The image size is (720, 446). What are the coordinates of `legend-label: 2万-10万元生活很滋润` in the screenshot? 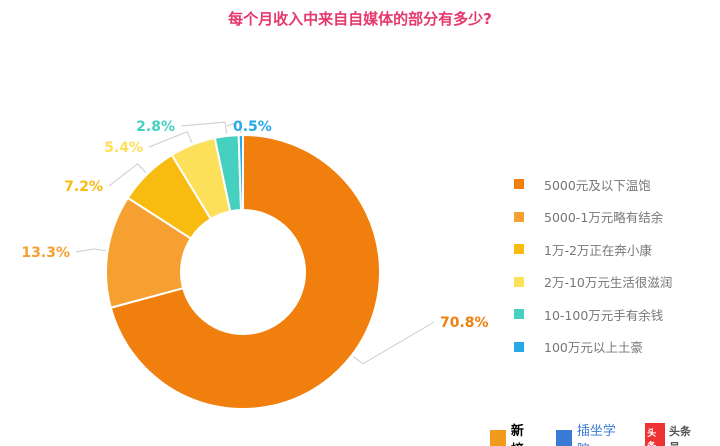 It's located at (608, 283).